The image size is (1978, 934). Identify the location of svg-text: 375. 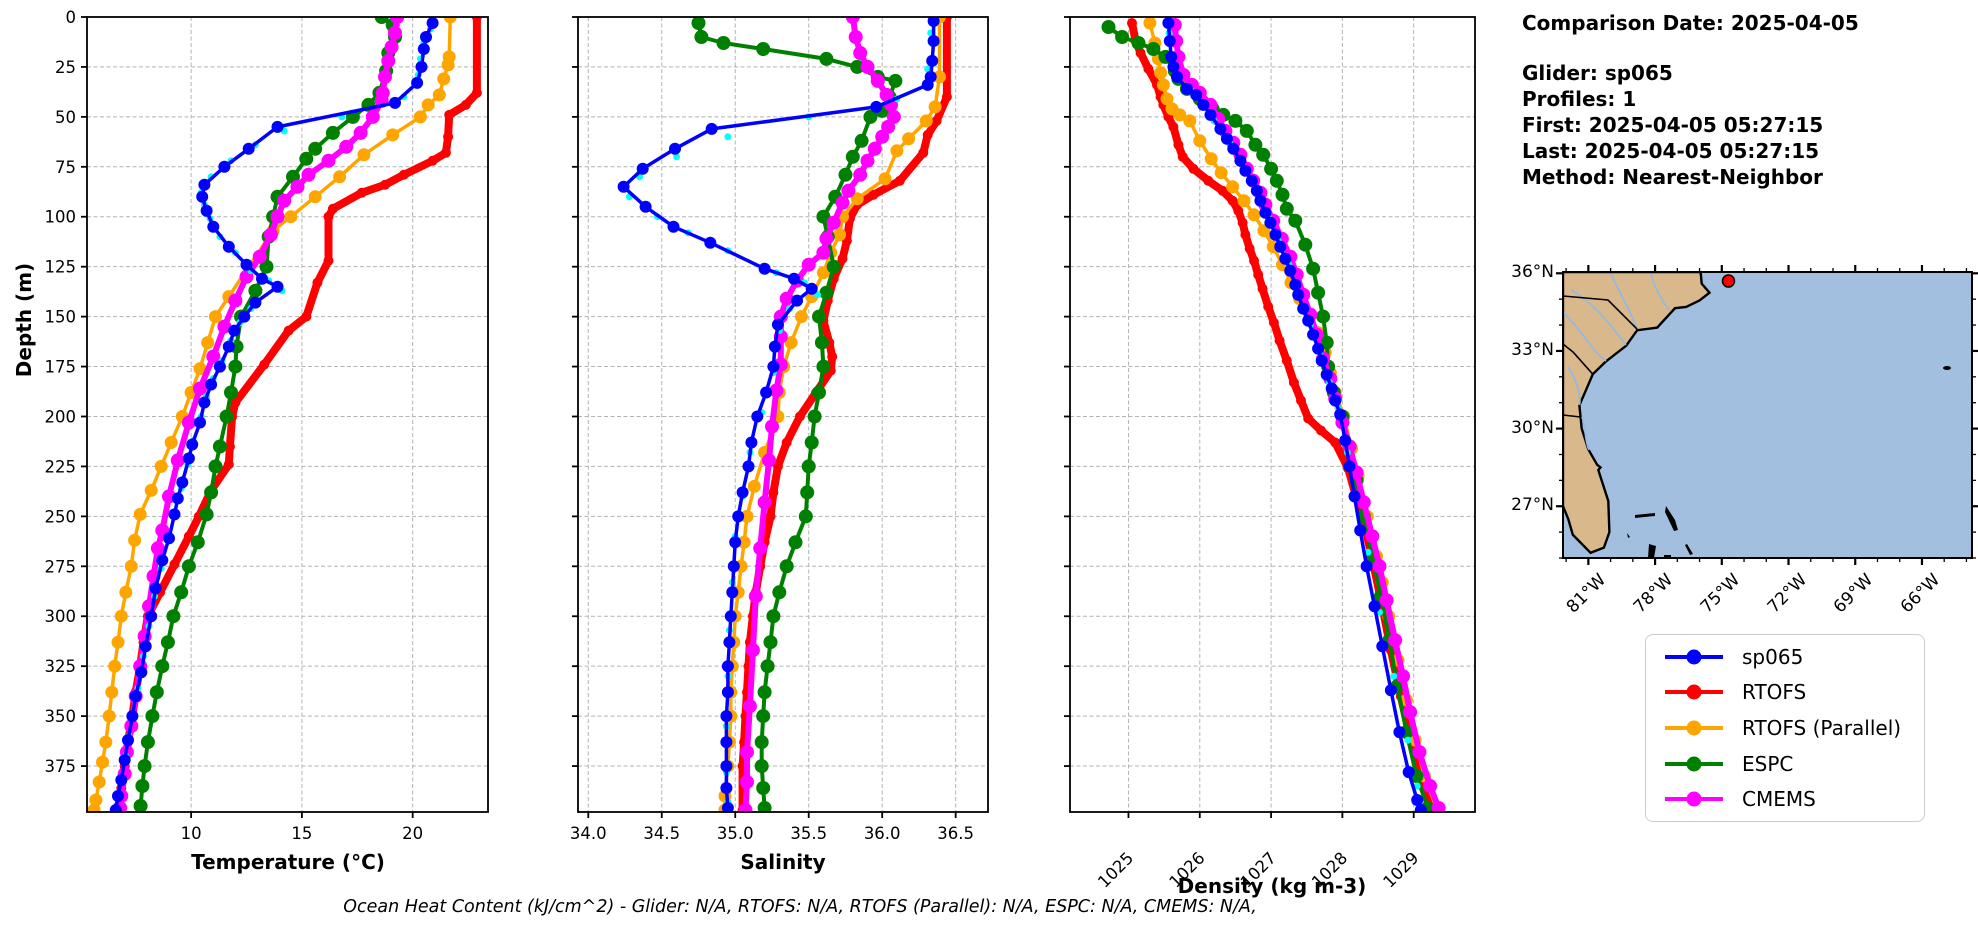
(61, 766).